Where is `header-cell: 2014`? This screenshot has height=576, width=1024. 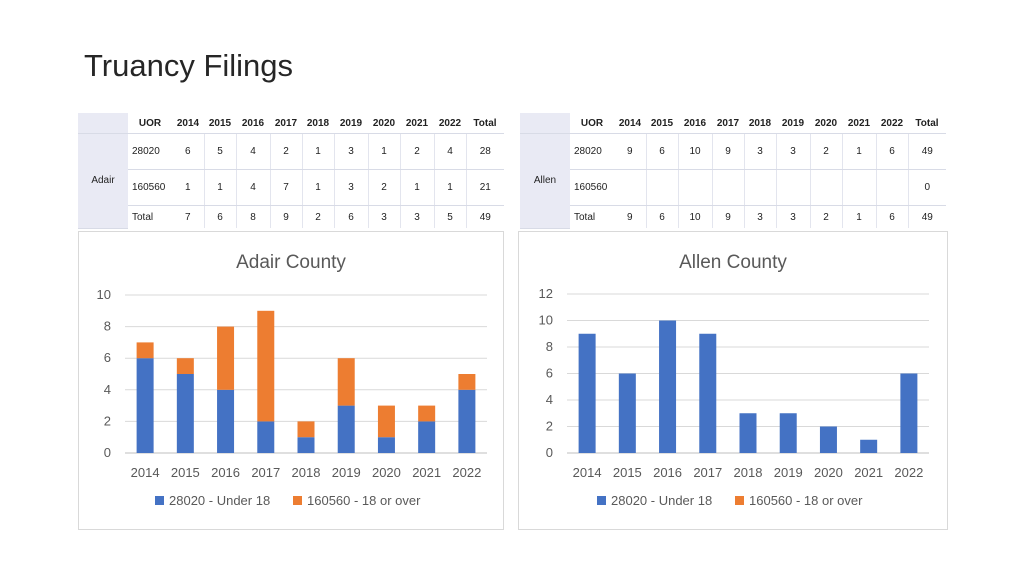 header-cell: 2014 is located at coordinates (630, 123).